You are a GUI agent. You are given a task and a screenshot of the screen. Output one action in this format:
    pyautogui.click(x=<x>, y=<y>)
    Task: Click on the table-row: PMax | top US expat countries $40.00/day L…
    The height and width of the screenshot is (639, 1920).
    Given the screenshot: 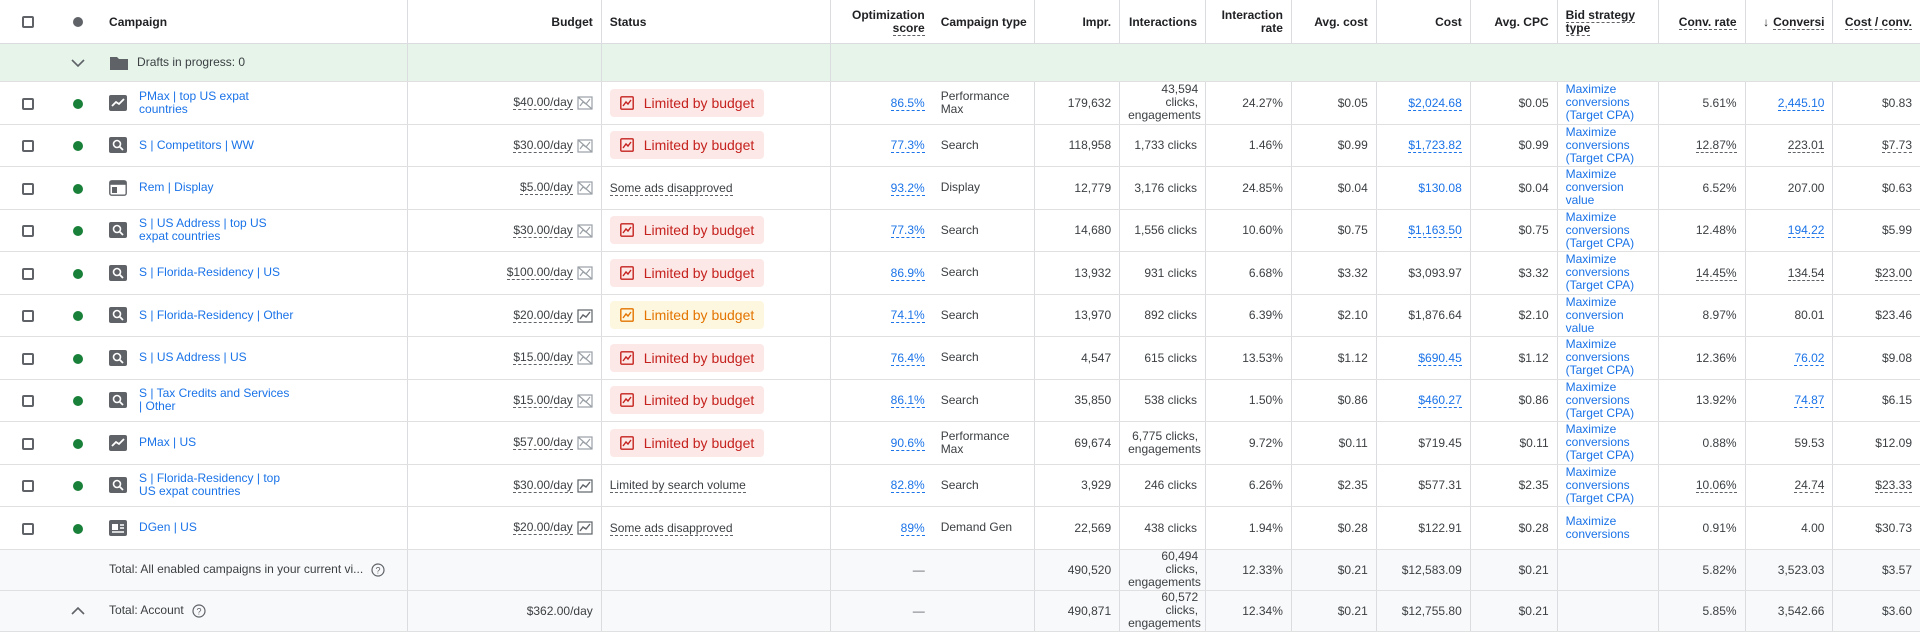 What is the action you would take?
    pyautogui.click(x=960, y=103)
    